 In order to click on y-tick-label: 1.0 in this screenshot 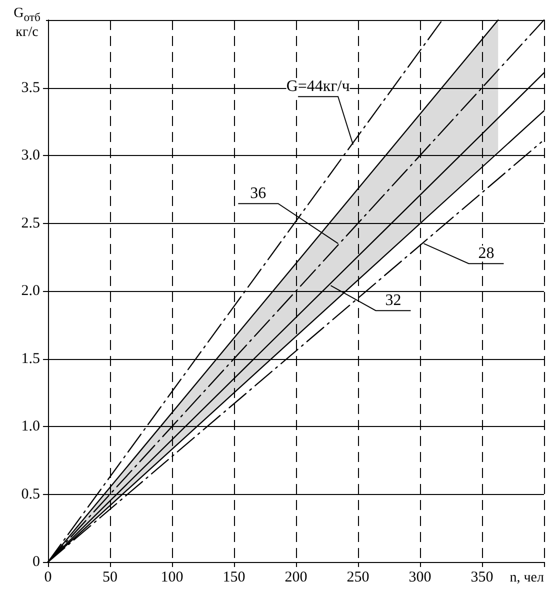, I will do `click(30, 426)`.